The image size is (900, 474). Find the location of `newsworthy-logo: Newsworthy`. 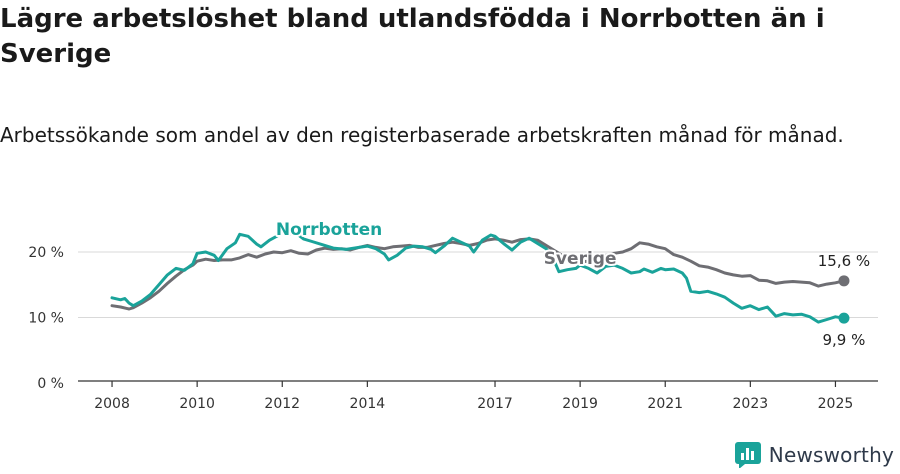

newsworthy-logo: Newsworthy is located at coordinates (814, 455).